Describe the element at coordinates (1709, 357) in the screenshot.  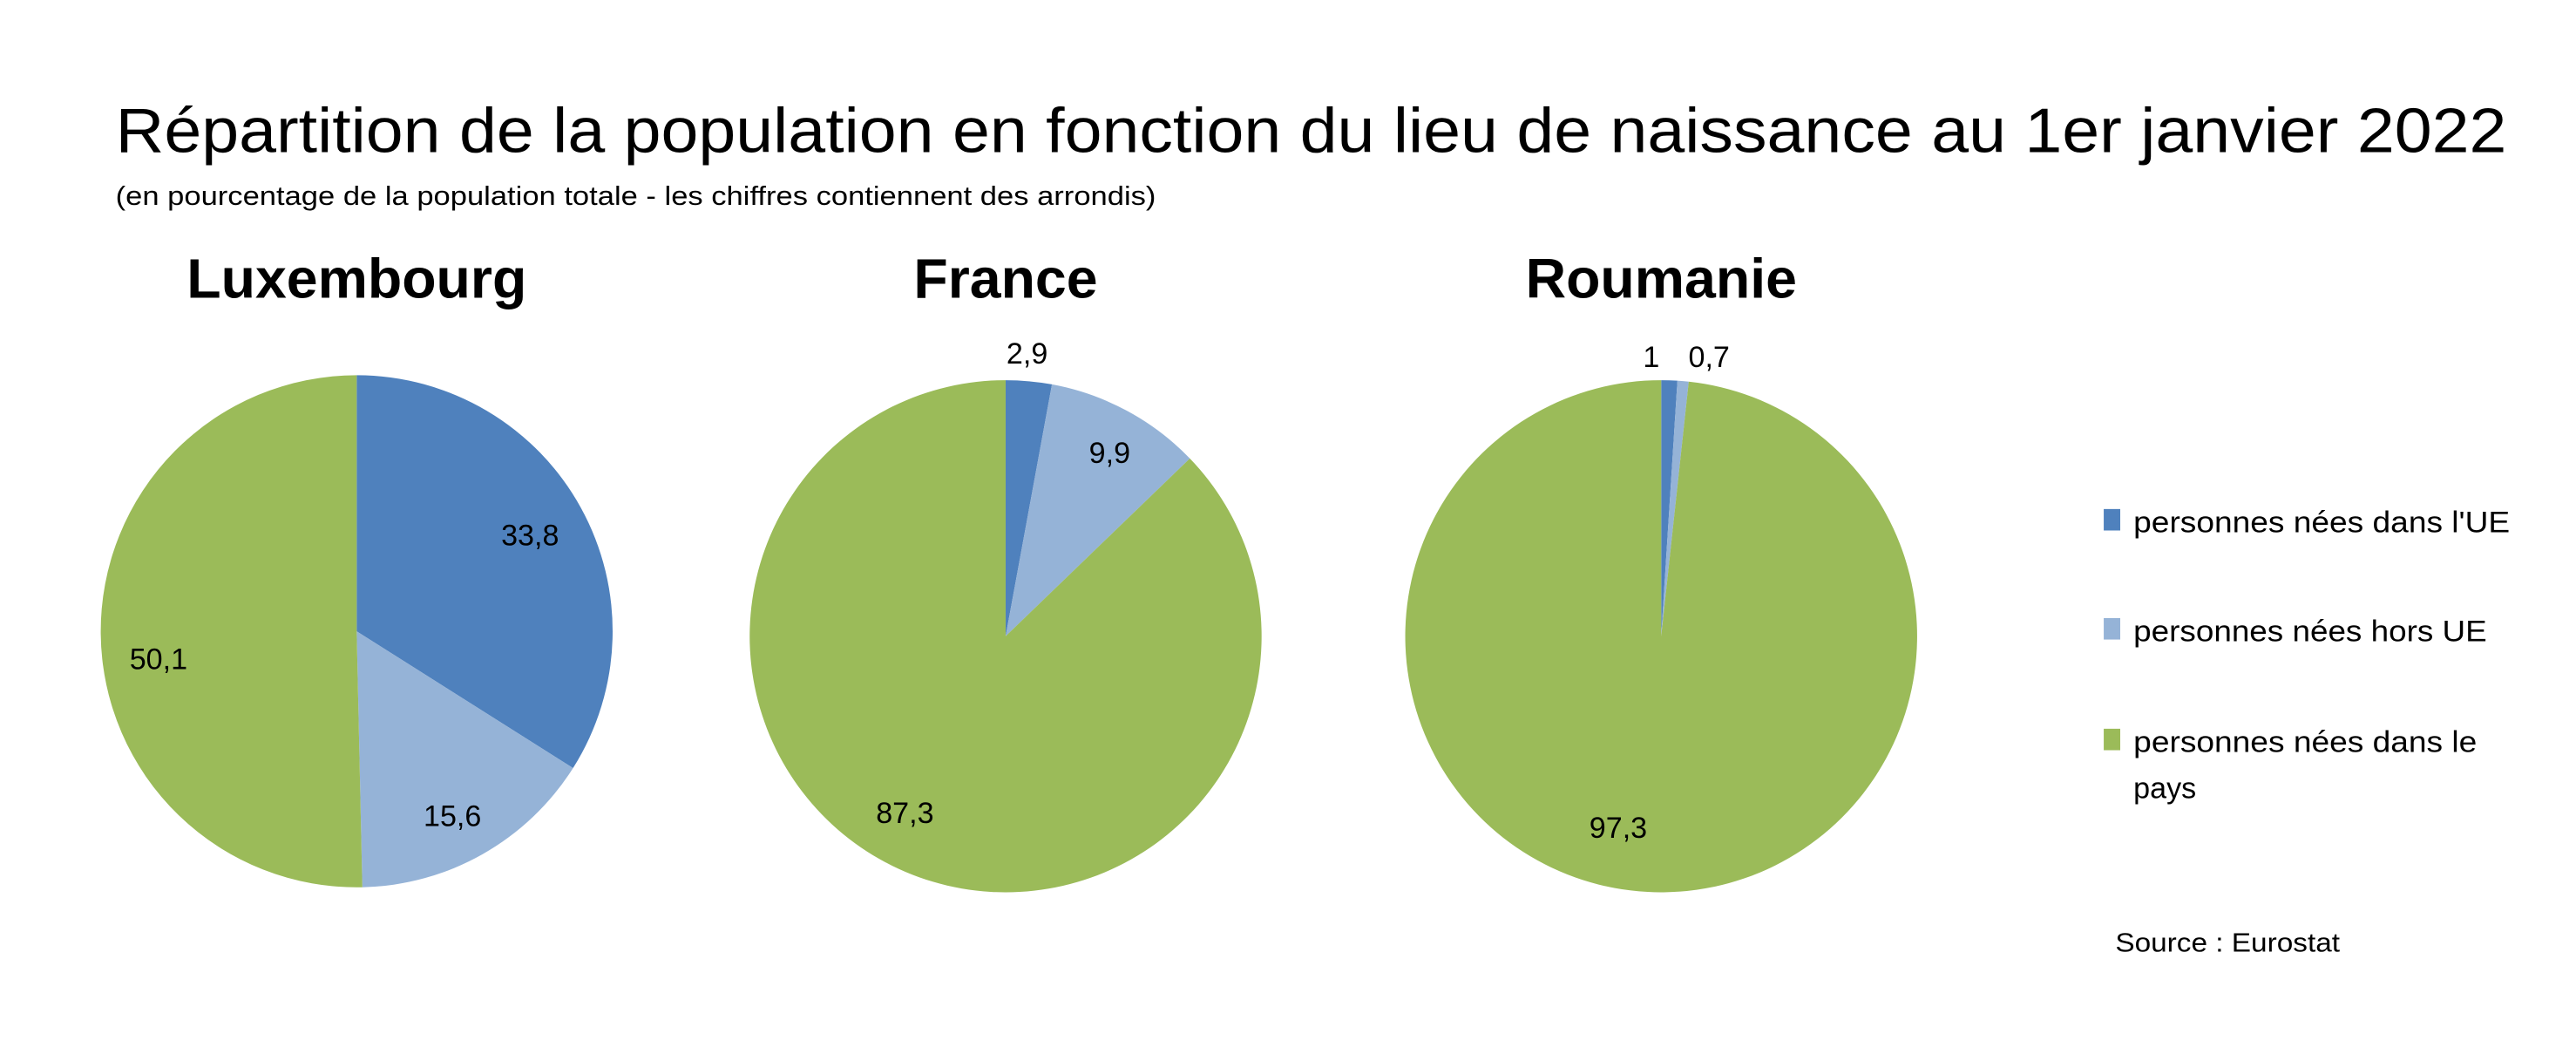
I see `data-label-hors-ue: 0,7` at that location.